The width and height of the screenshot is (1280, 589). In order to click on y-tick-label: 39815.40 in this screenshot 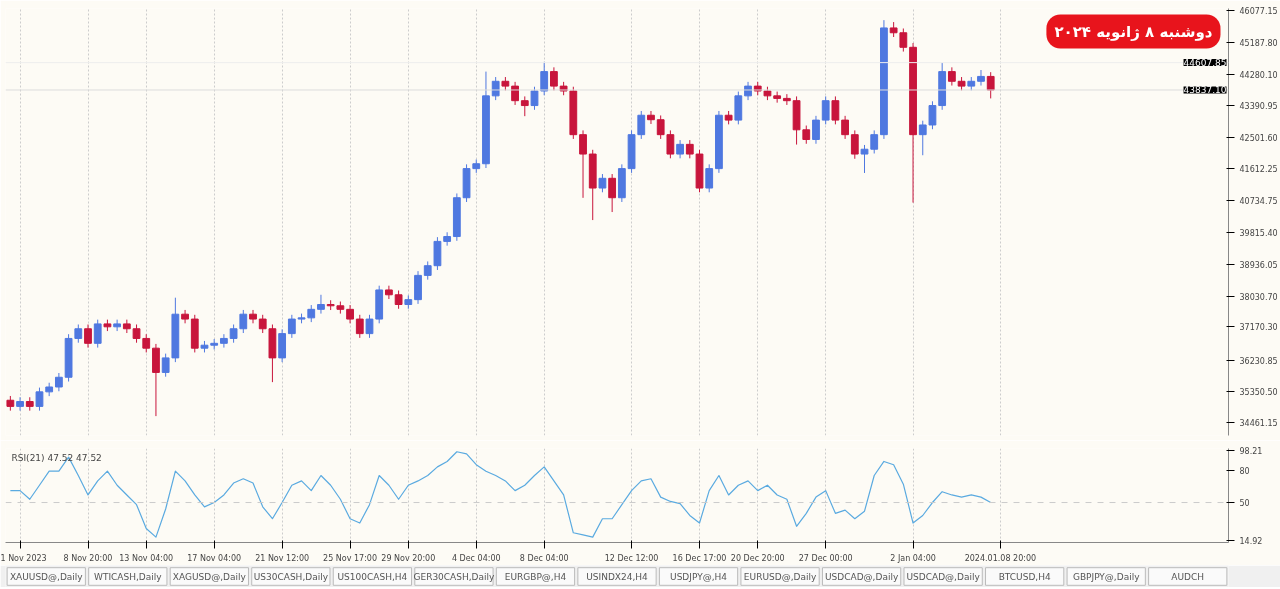, I will do `click(1258, 234)`.